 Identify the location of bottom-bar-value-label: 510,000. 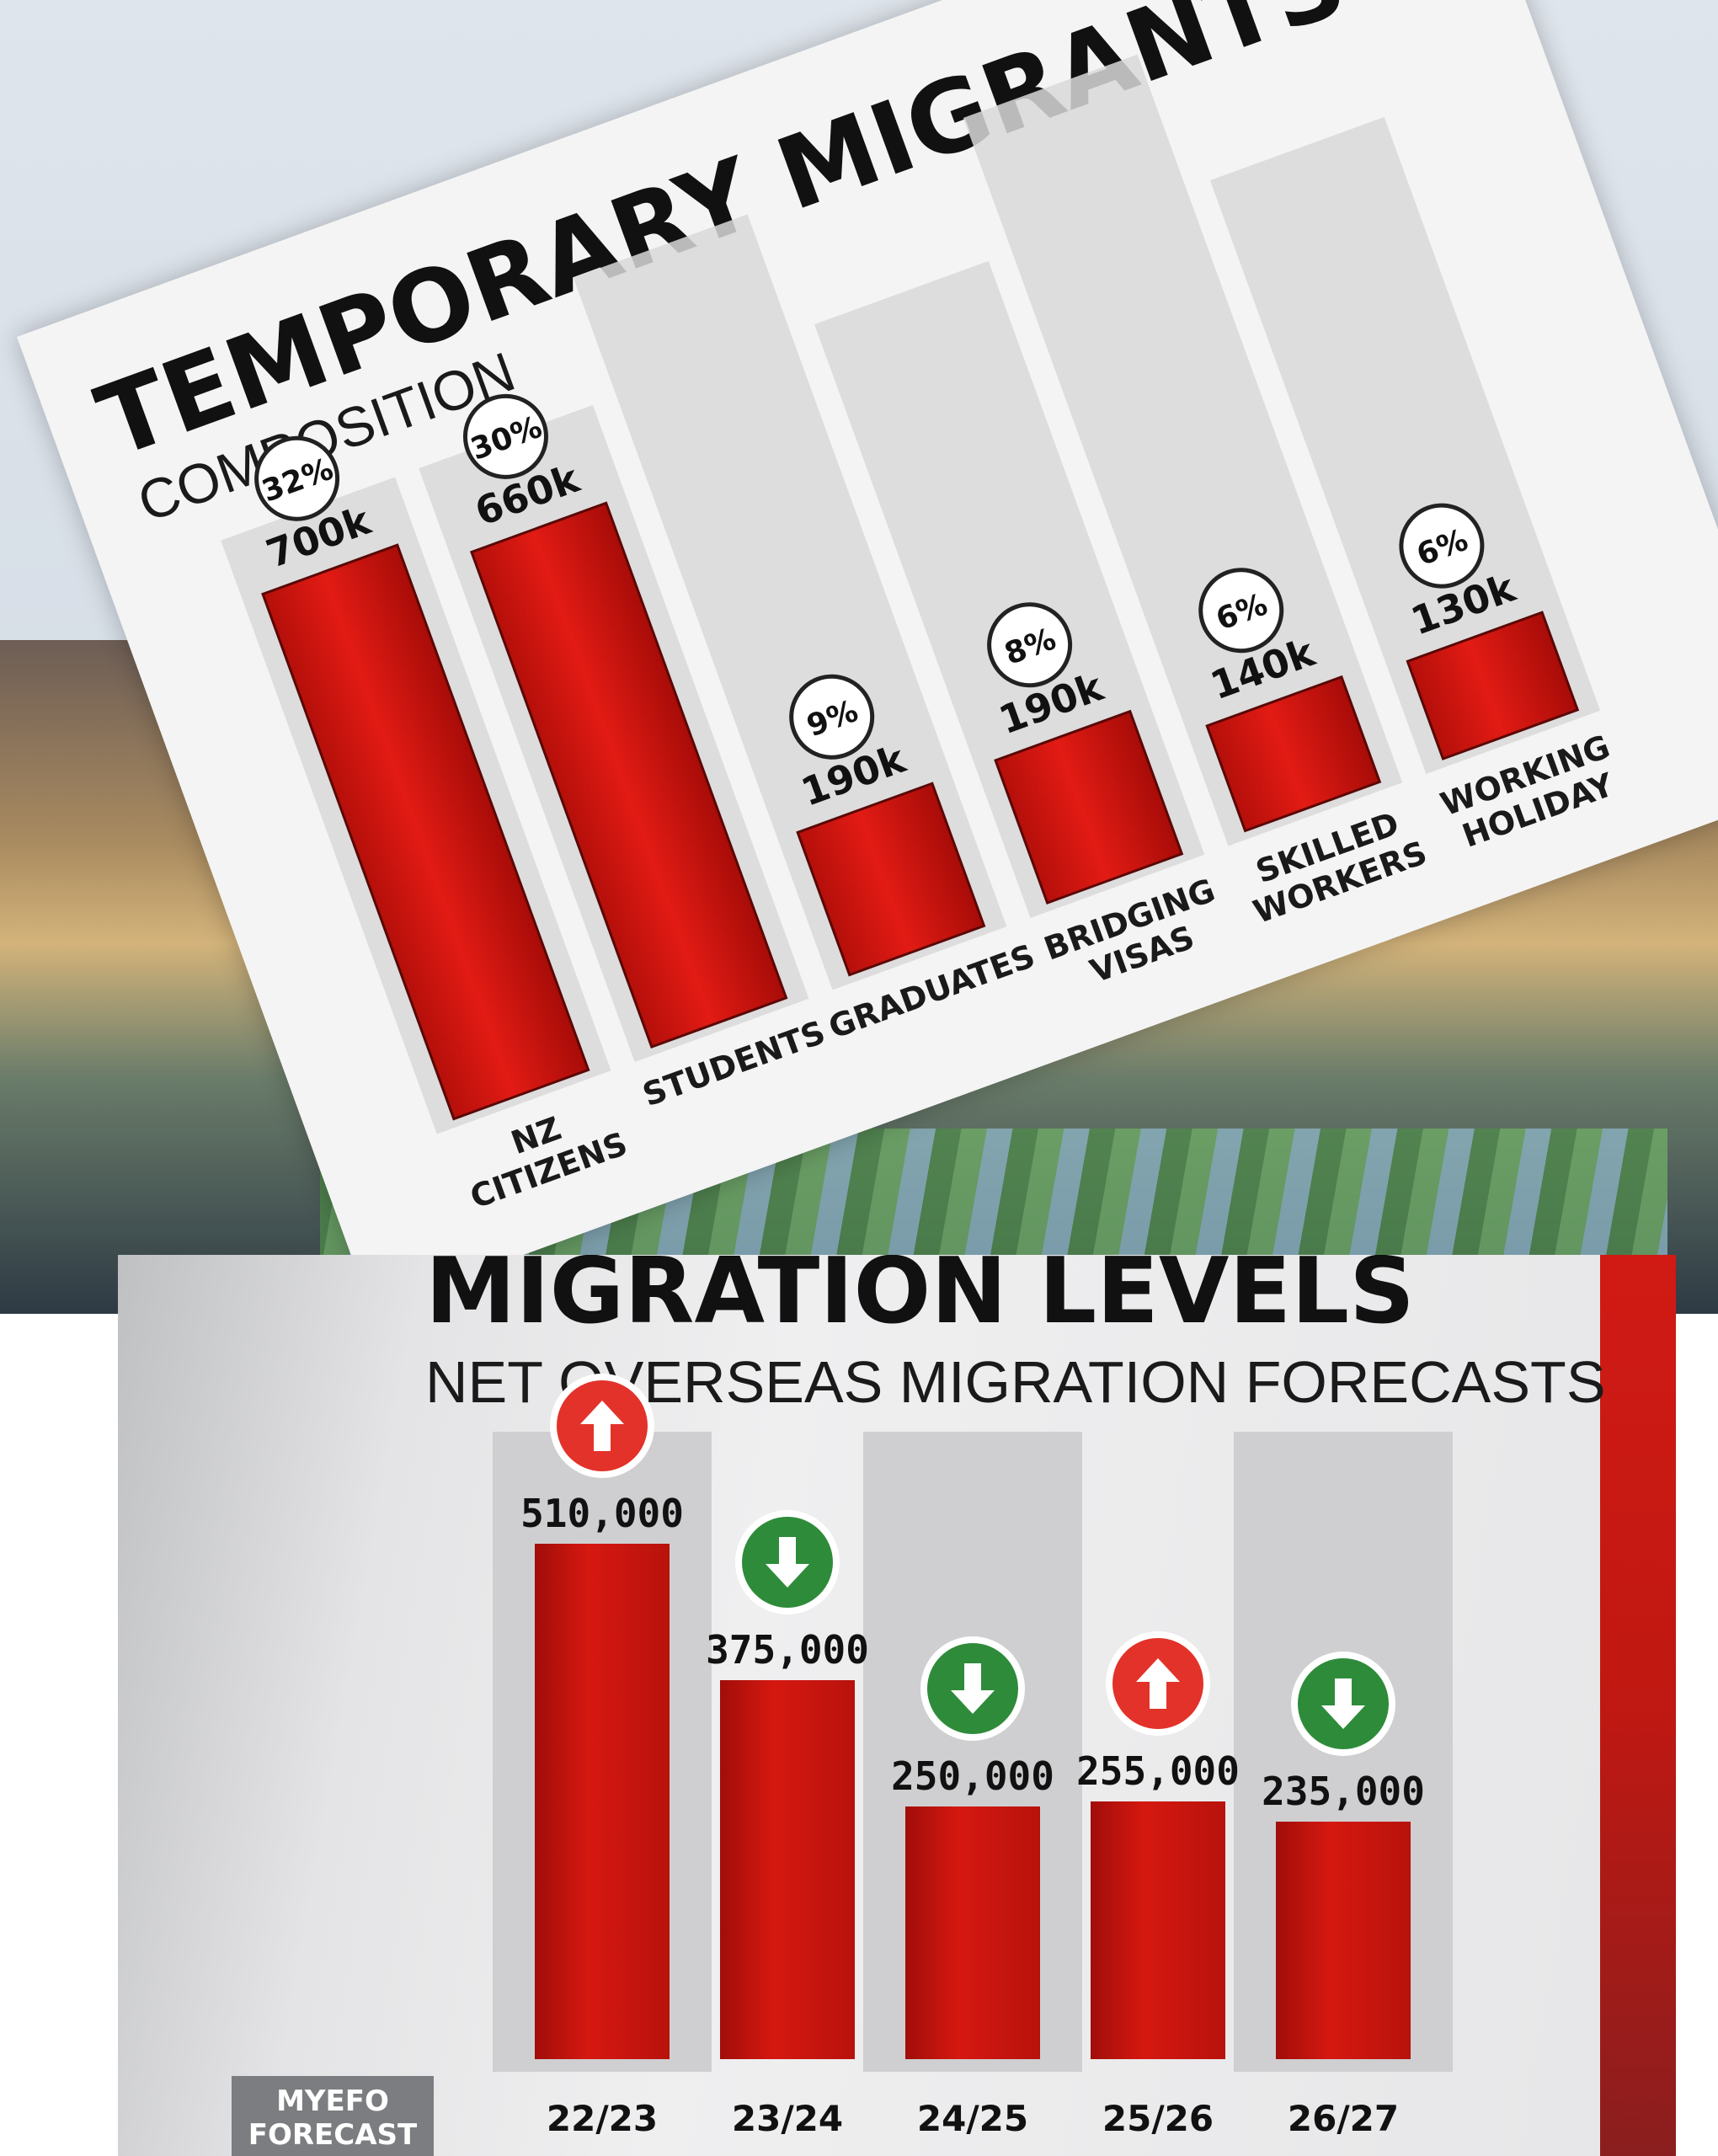
(602, 1513).